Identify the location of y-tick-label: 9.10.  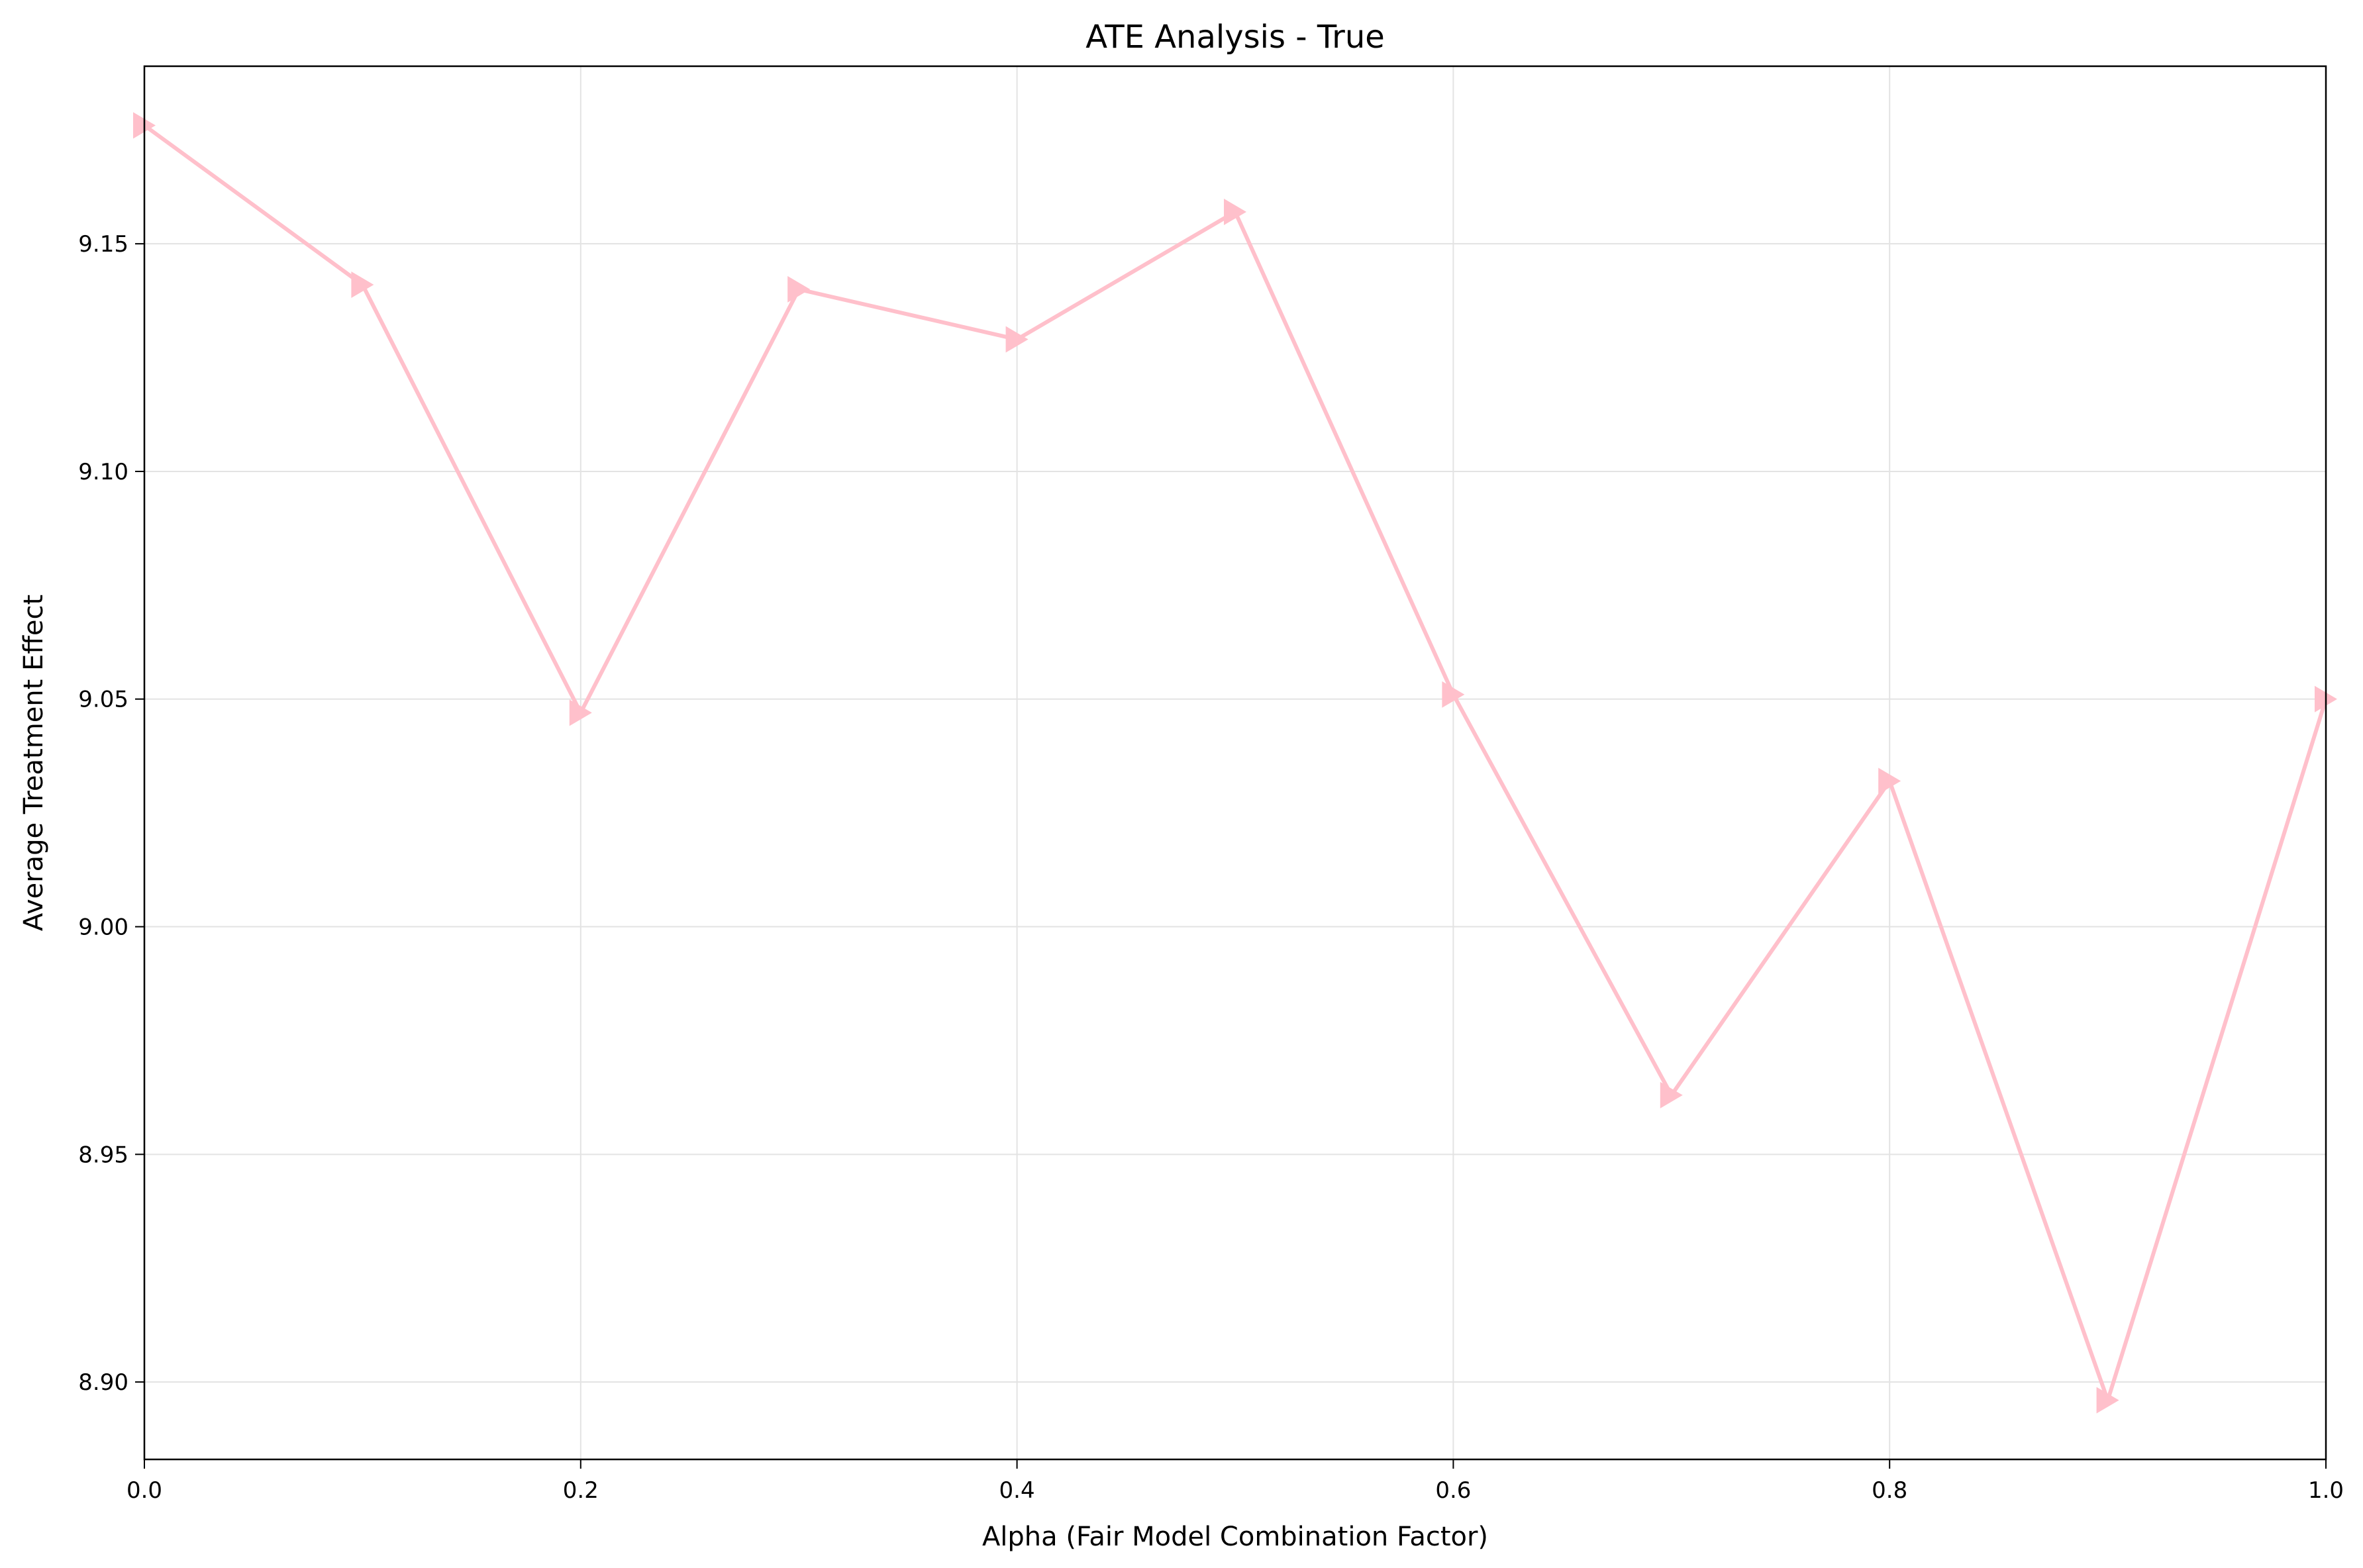
(103, 472).